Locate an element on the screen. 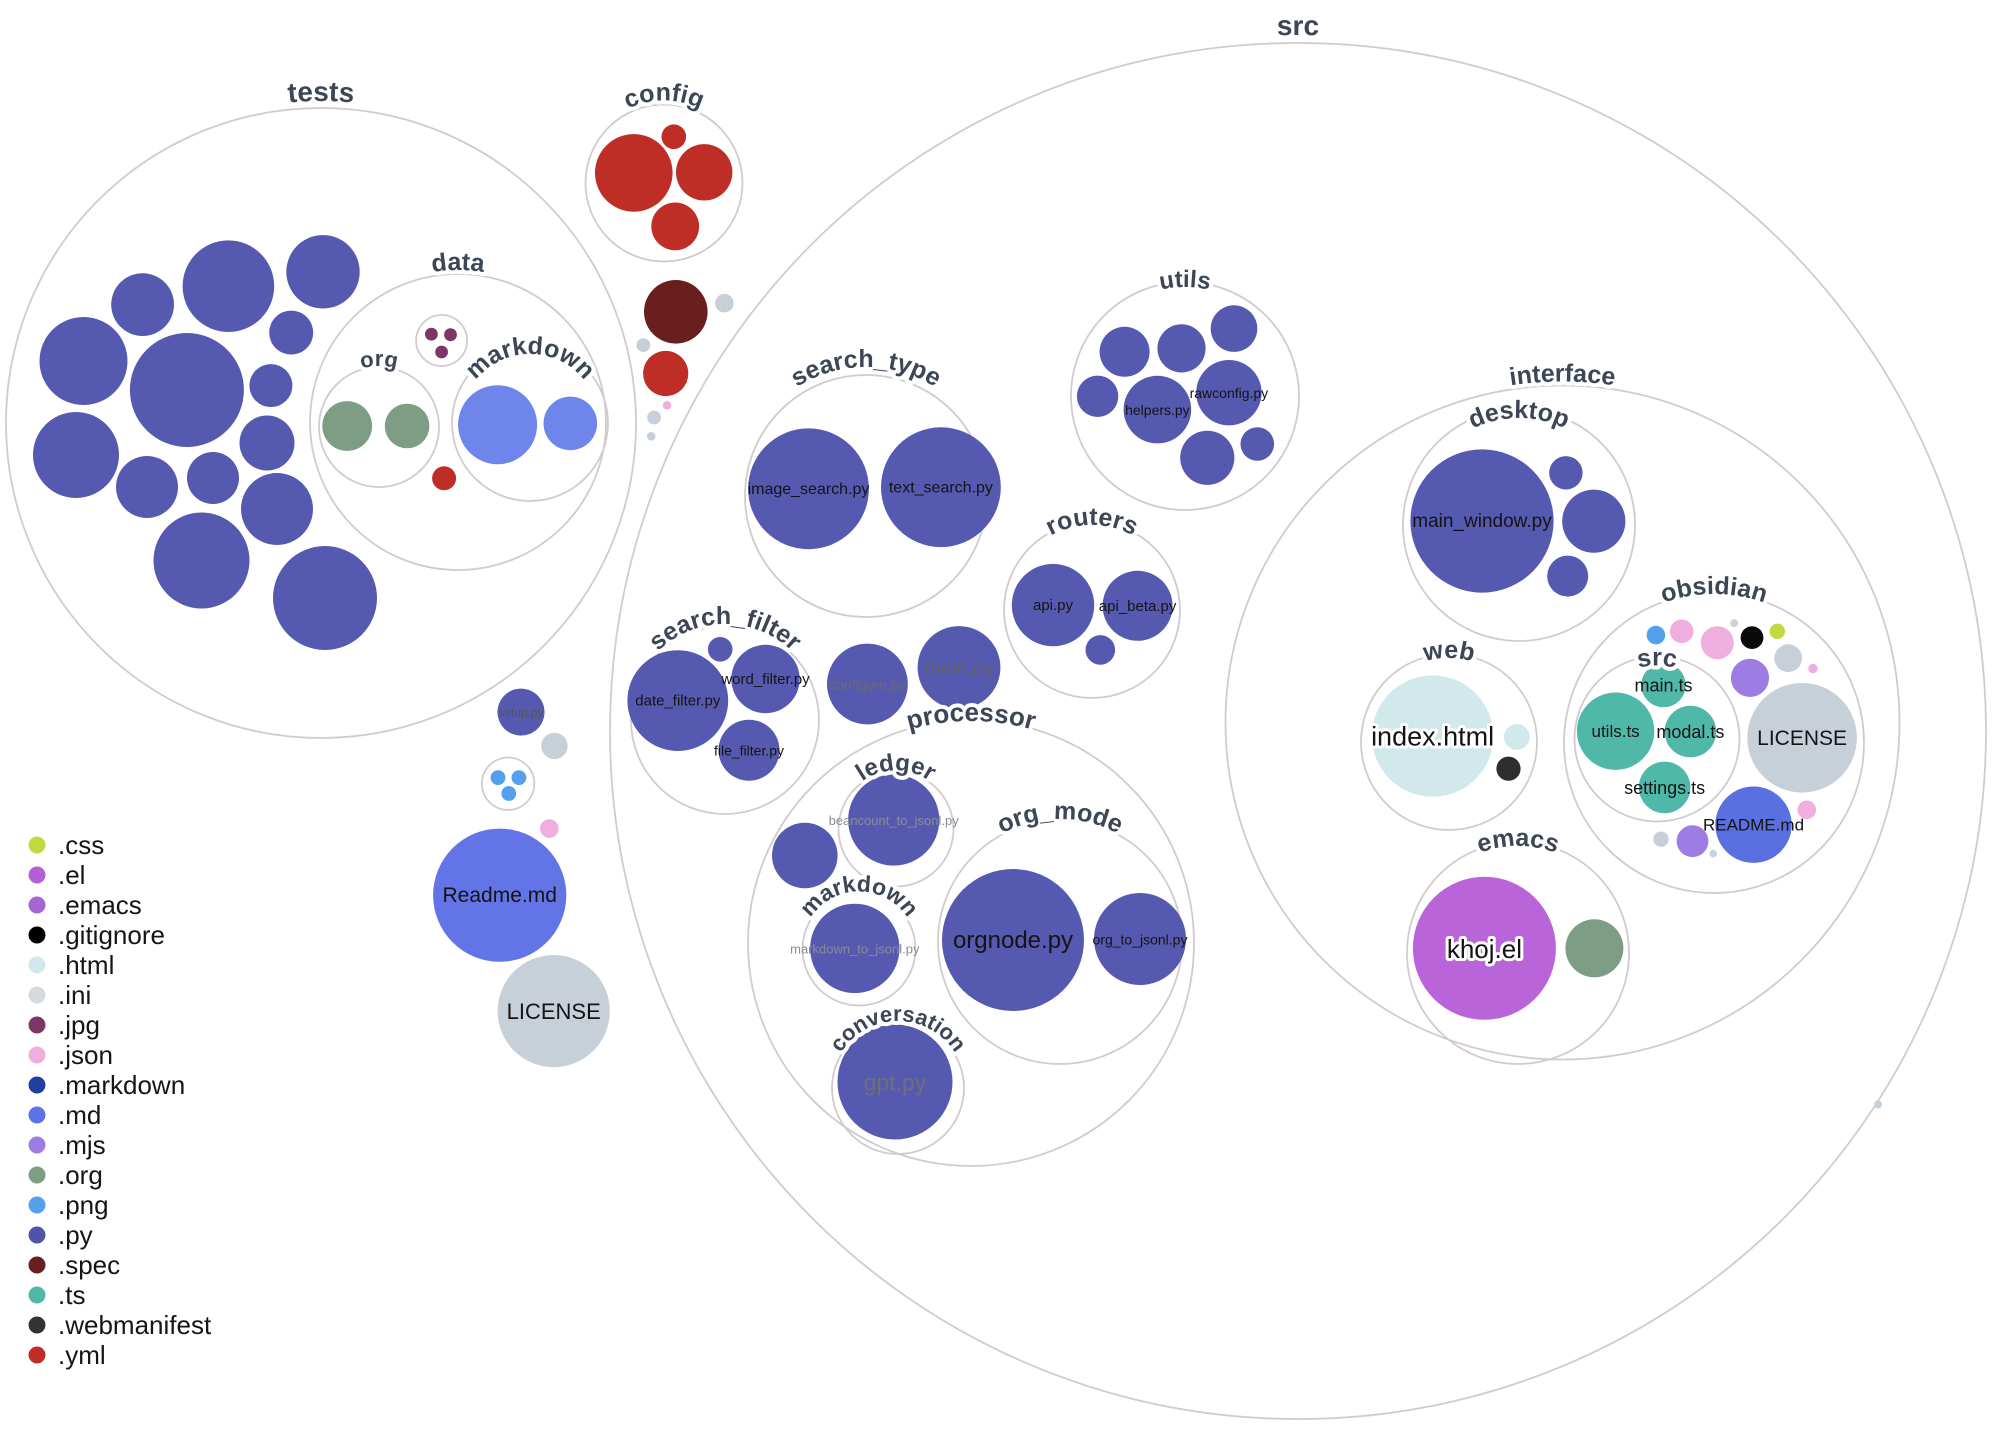 Image resolution: width=1995 pixels, height=1451 pixels. svg-text: .webmanifest is located at coordinates (135, 1325).